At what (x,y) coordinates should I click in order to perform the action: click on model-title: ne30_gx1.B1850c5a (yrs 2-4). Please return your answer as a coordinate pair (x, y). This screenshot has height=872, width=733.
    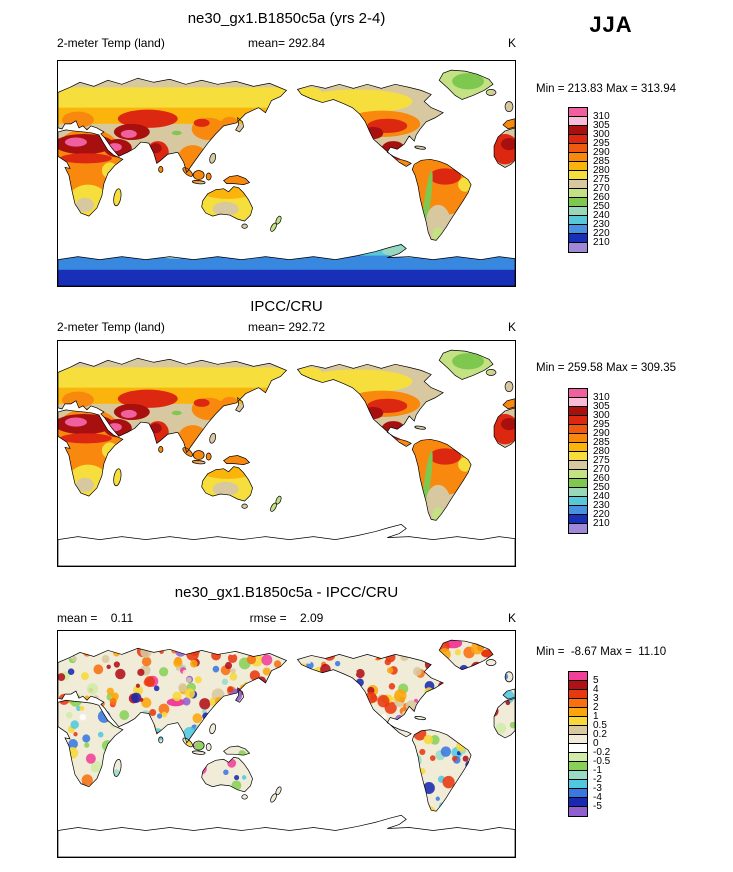
    Looking at the image, I should click on (286, 18).